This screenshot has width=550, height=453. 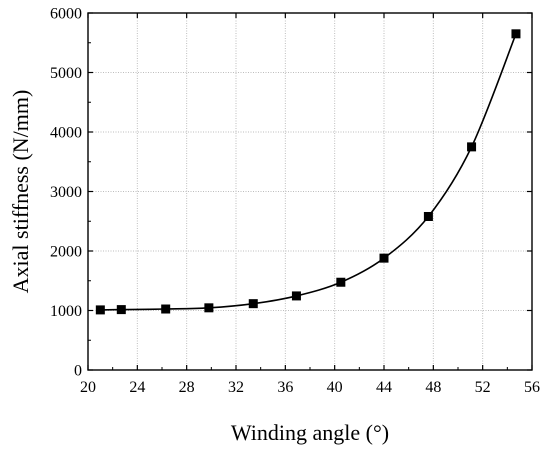 I want to click on y-tick-label: 4000, so click(x=66, y=133).